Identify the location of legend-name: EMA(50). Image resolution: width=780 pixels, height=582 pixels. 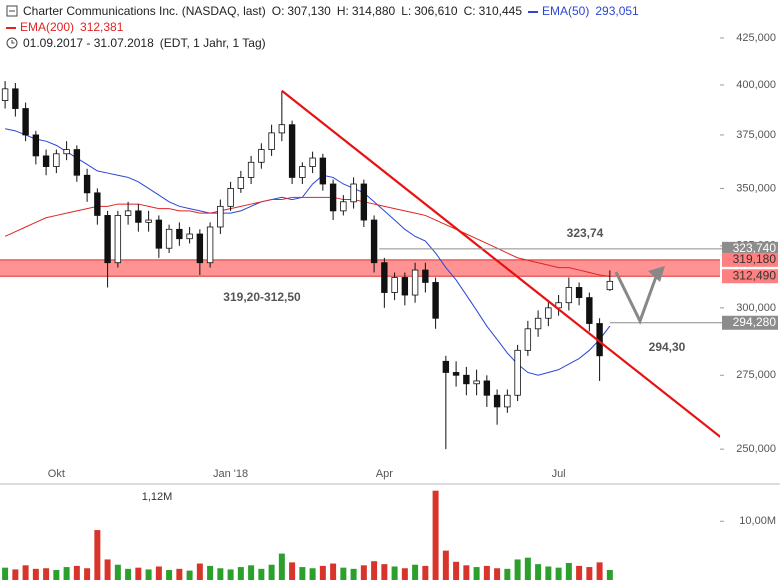
(566, 11).